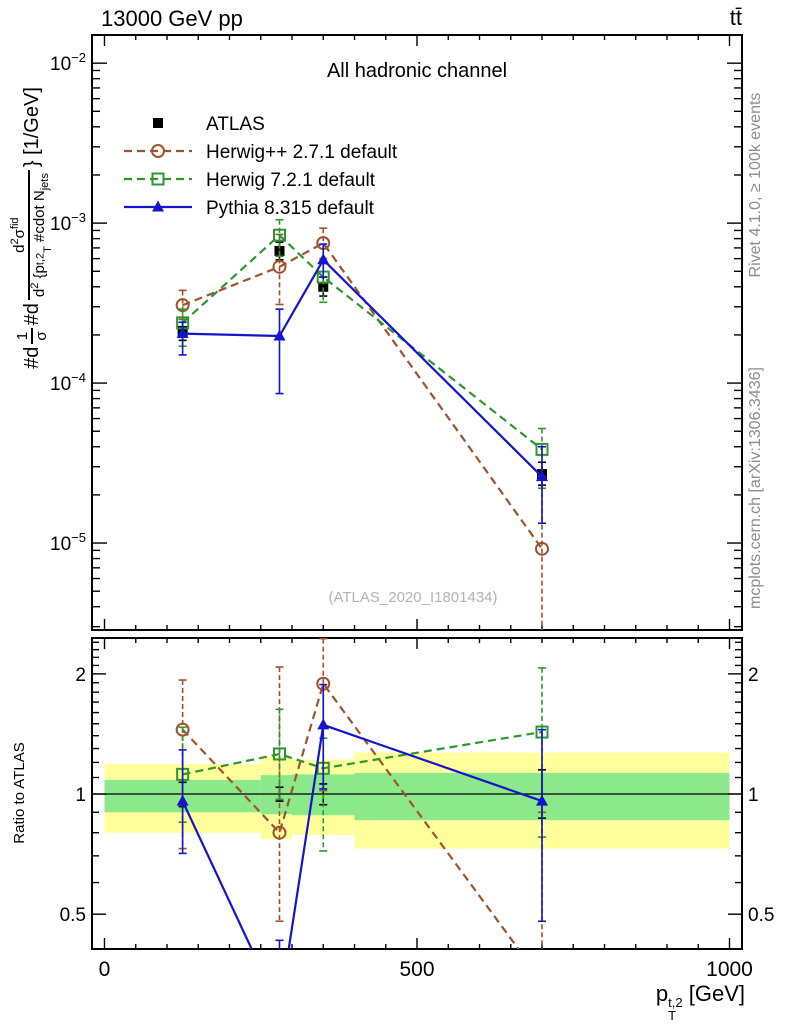 The image size is (786, 1024). I want to click on main-y-tick-label: 10⁻⁴, so click(68, 382).